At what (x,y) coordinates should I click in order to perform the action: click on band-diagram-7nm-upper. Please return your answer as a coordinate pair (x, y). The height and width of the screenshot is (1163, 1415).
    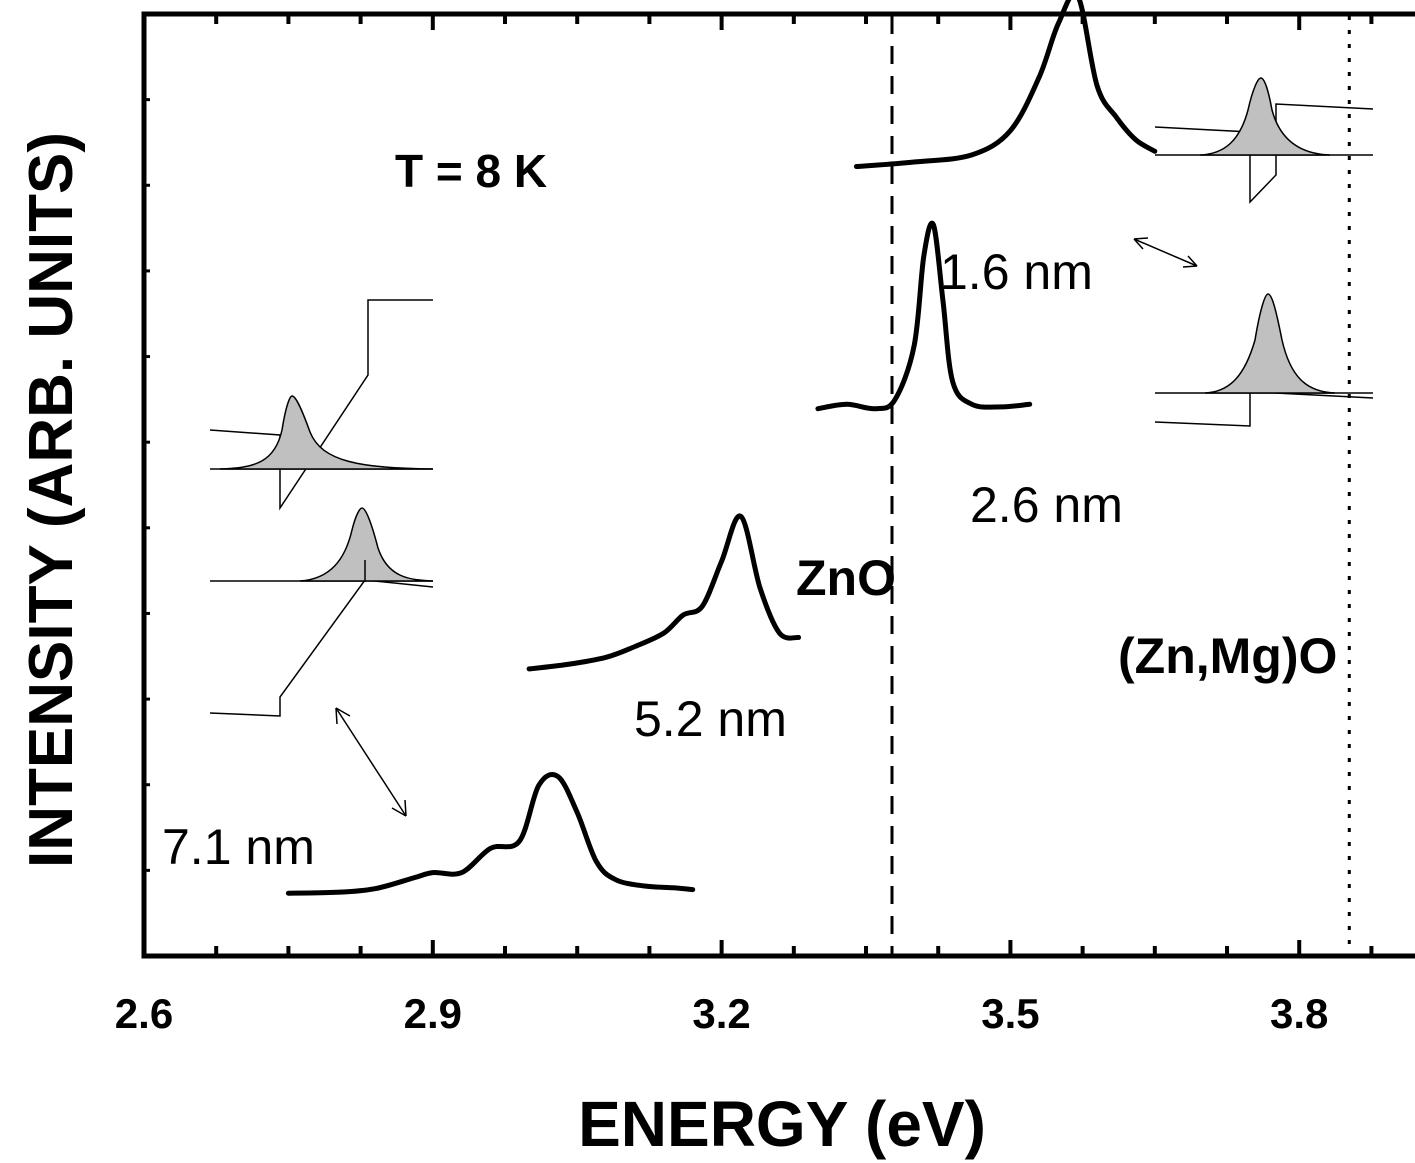
    Looking at the image, I should click on (321, 405).